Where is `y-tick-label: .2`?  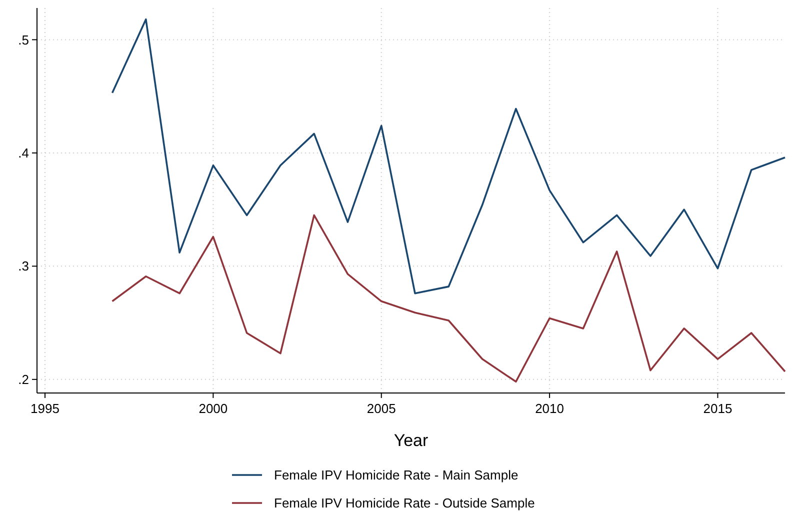 y-tick-label: .2 is located at coordinates (23, 379).